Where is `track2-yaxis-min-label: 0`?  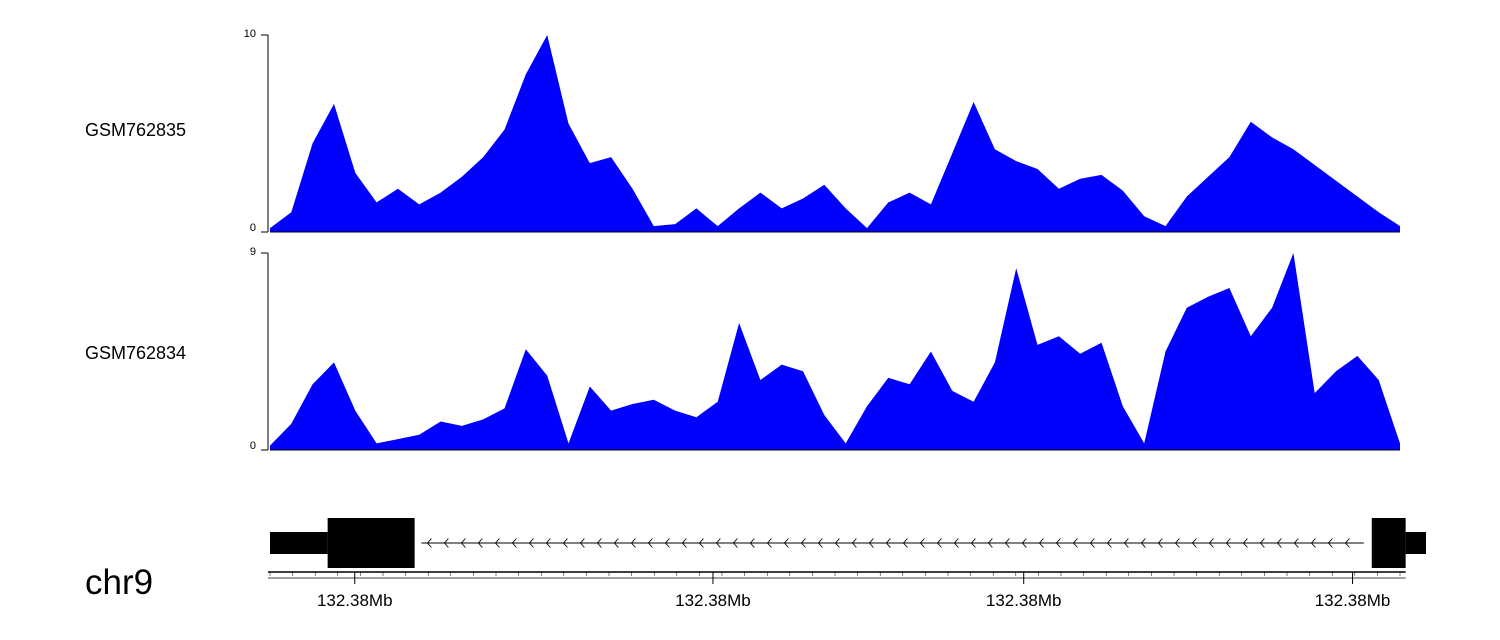 track2-yaxis-min-label: 0 is located at coordinates (252, 446).